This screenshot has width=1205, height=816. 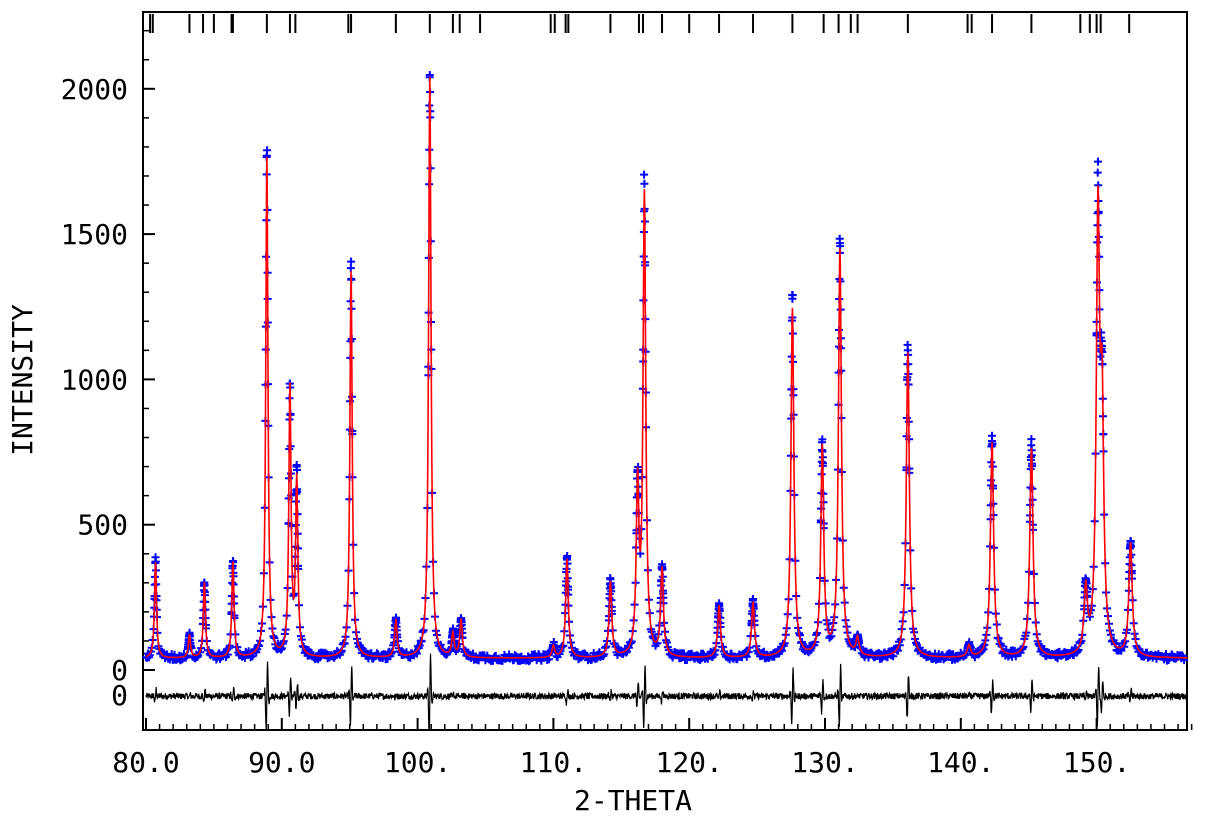 What do you see at coordinates (824, 762) in the screenshot?
I see `x-tick-label: 130.` at bounding box center [824, 762].